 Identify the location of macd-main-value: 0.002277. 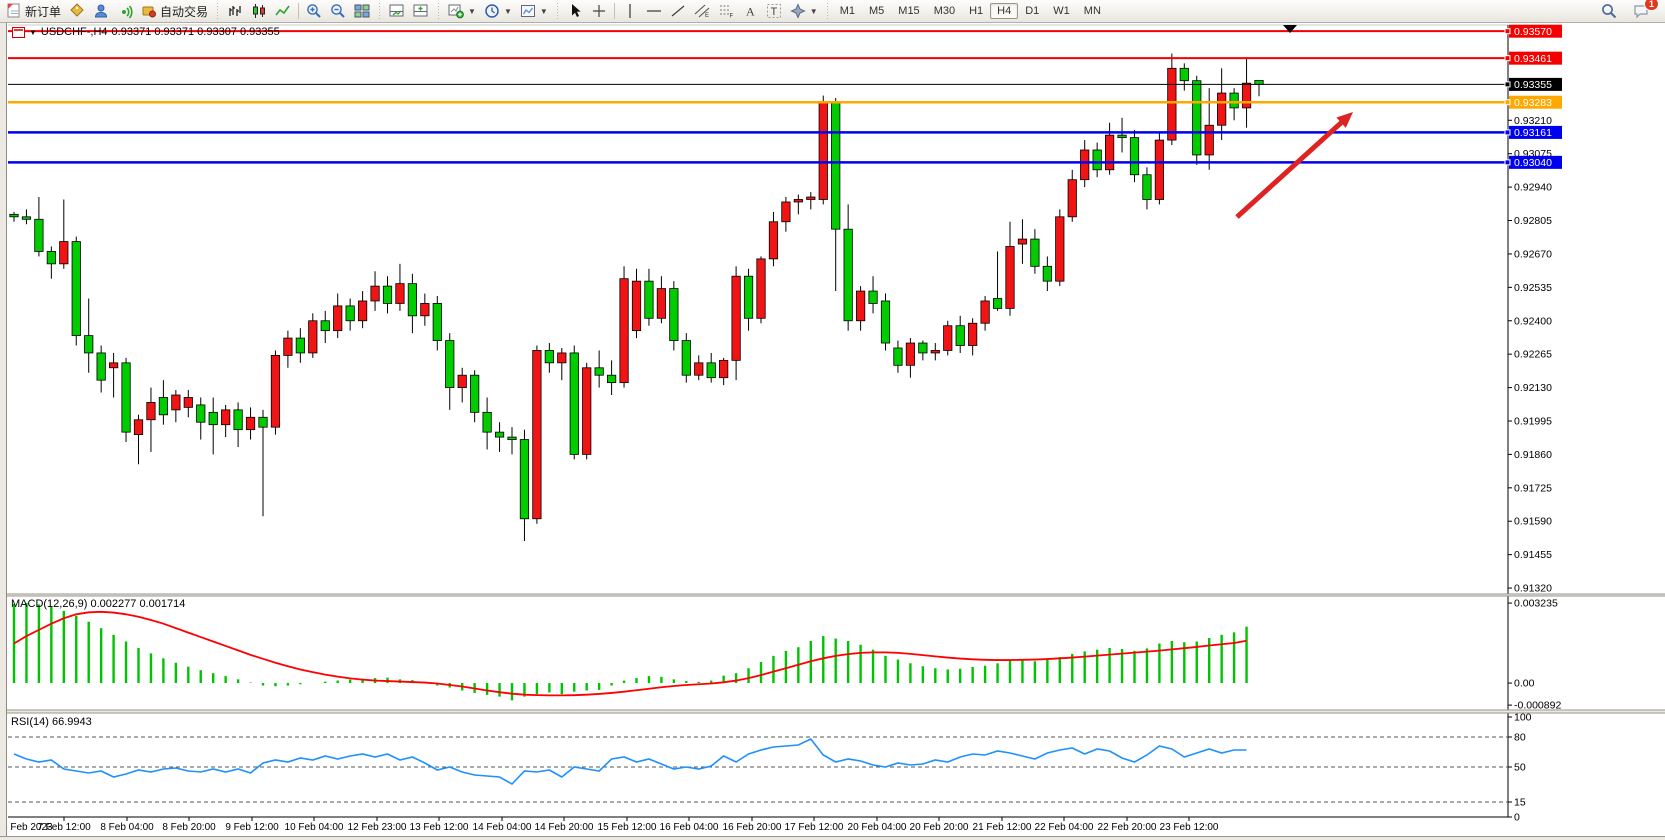
(113, 604).